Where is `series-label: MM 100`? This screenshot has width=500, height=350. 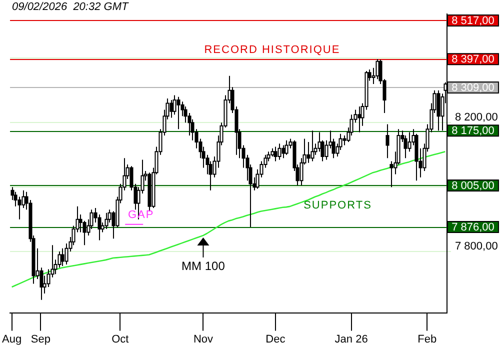
series-label: MM 100 is located at coordinates (204, 265).